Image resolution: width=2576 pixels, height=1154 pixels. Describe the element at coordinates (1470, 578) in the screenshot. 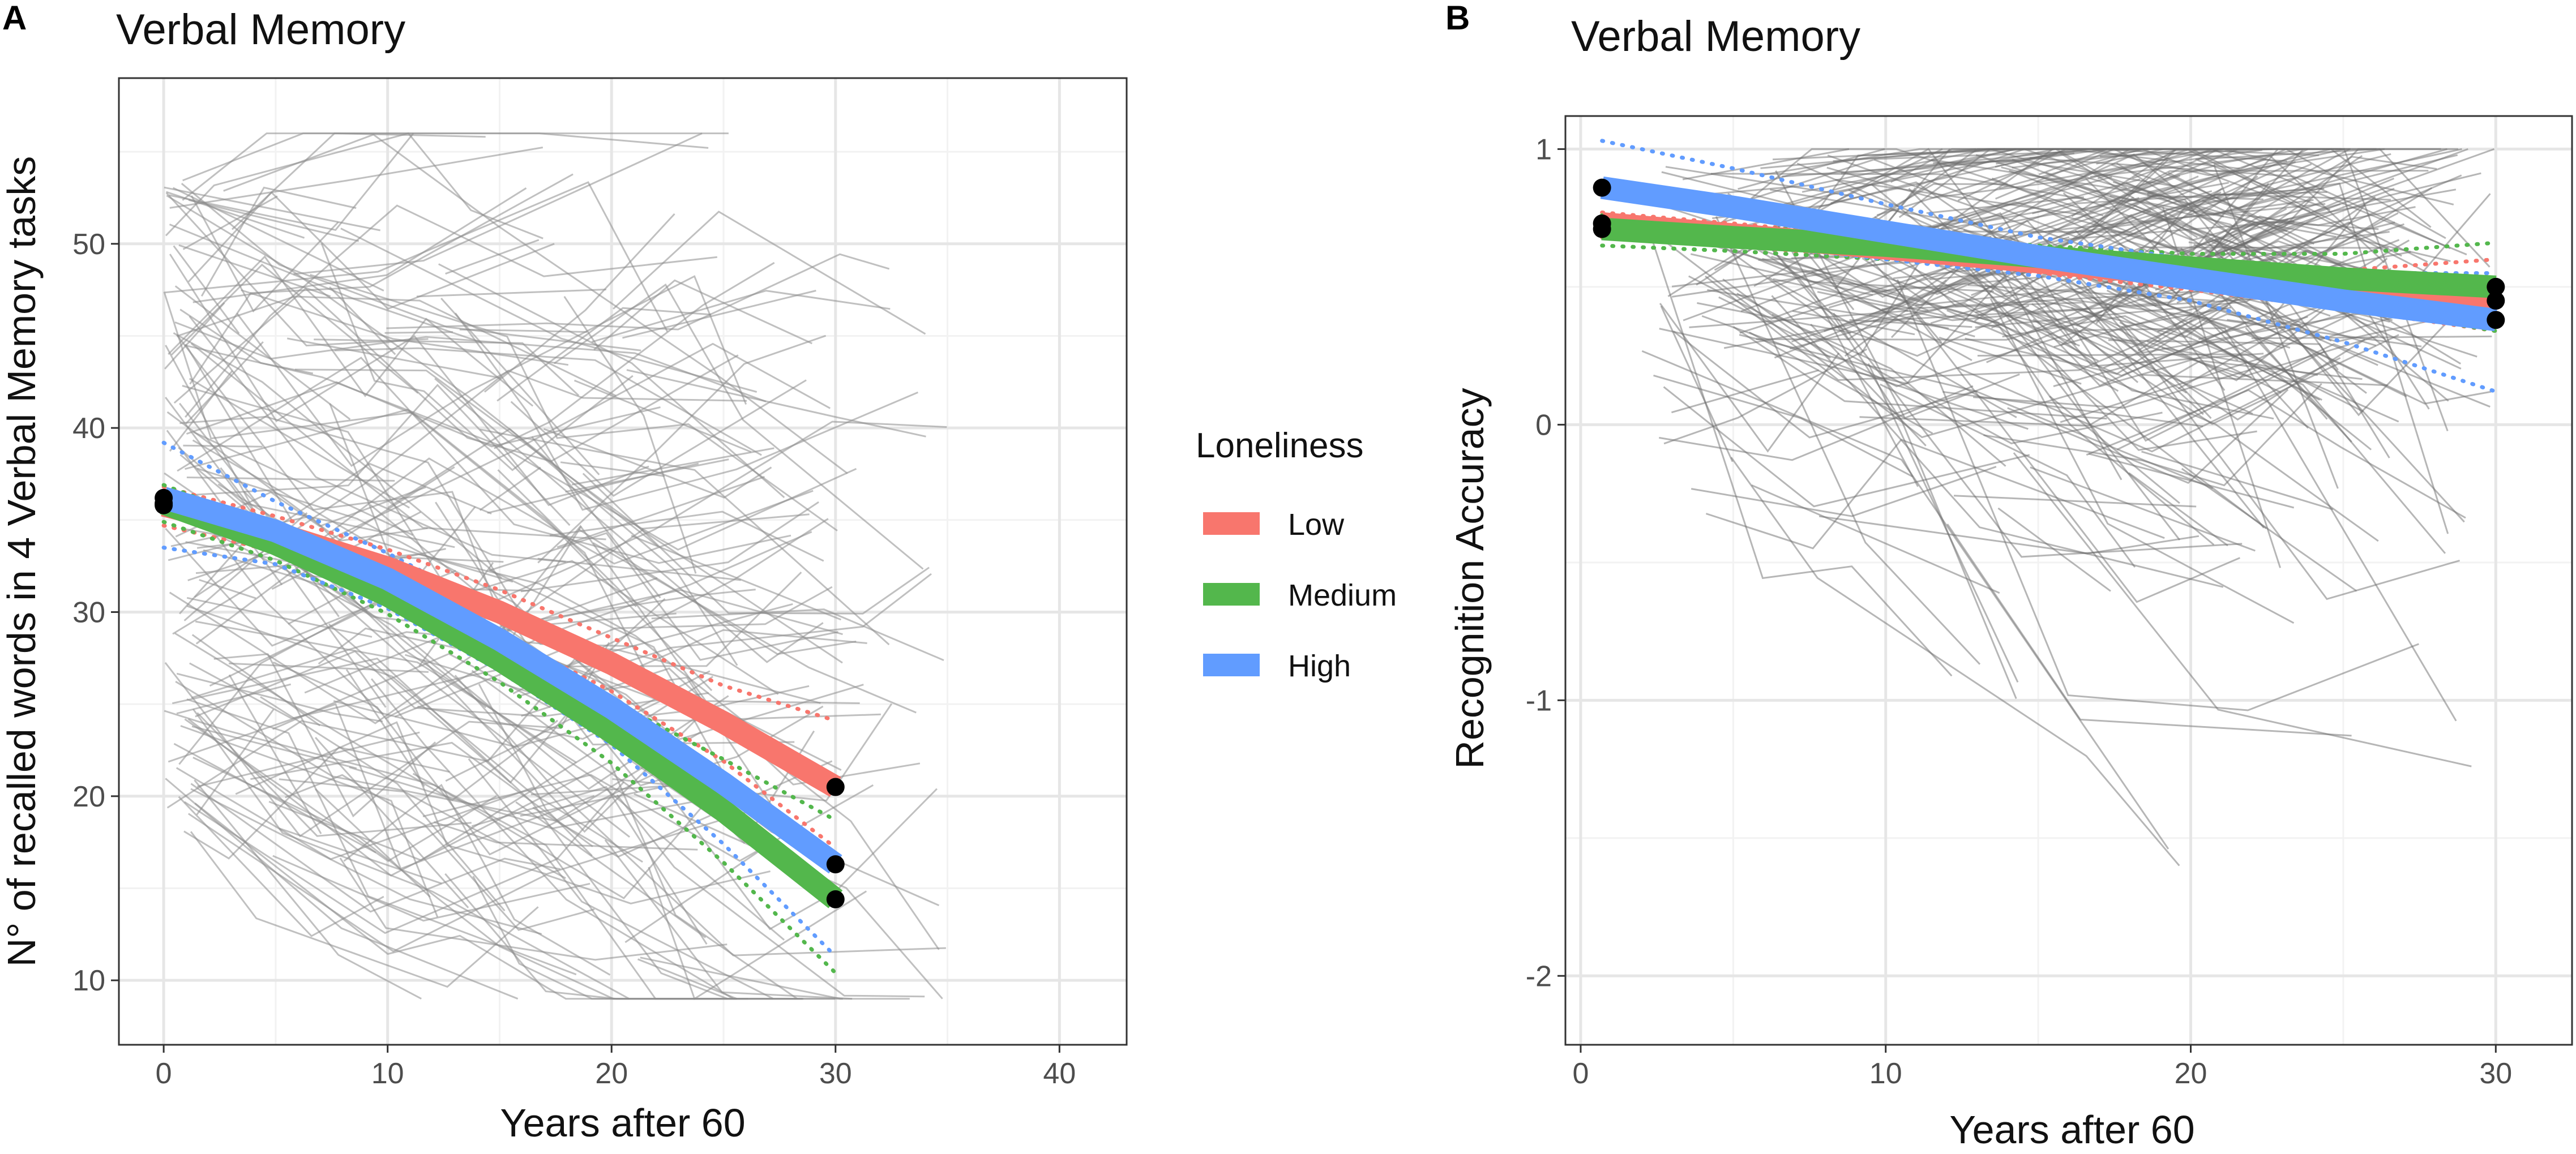

I see `panel-b-y-axis-title: Recognition Accuracy` at that location.